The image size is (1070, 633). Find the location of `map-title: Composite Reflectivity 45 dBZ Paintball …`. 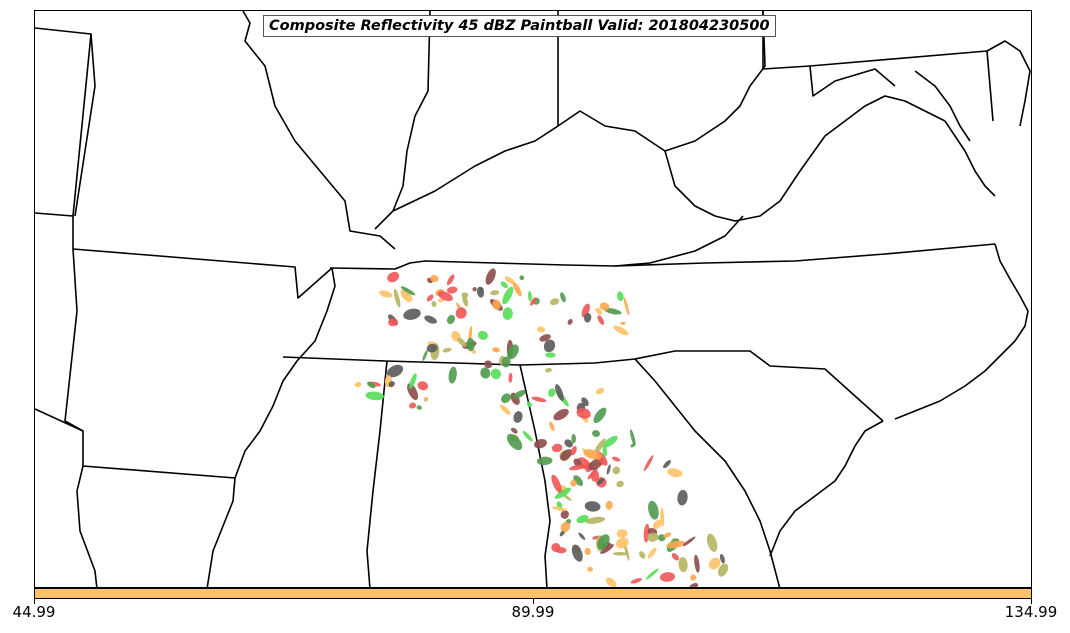

map-title: Composite Reflectivity 45 dBZ Paintball … is located at coordinates (519, 26).